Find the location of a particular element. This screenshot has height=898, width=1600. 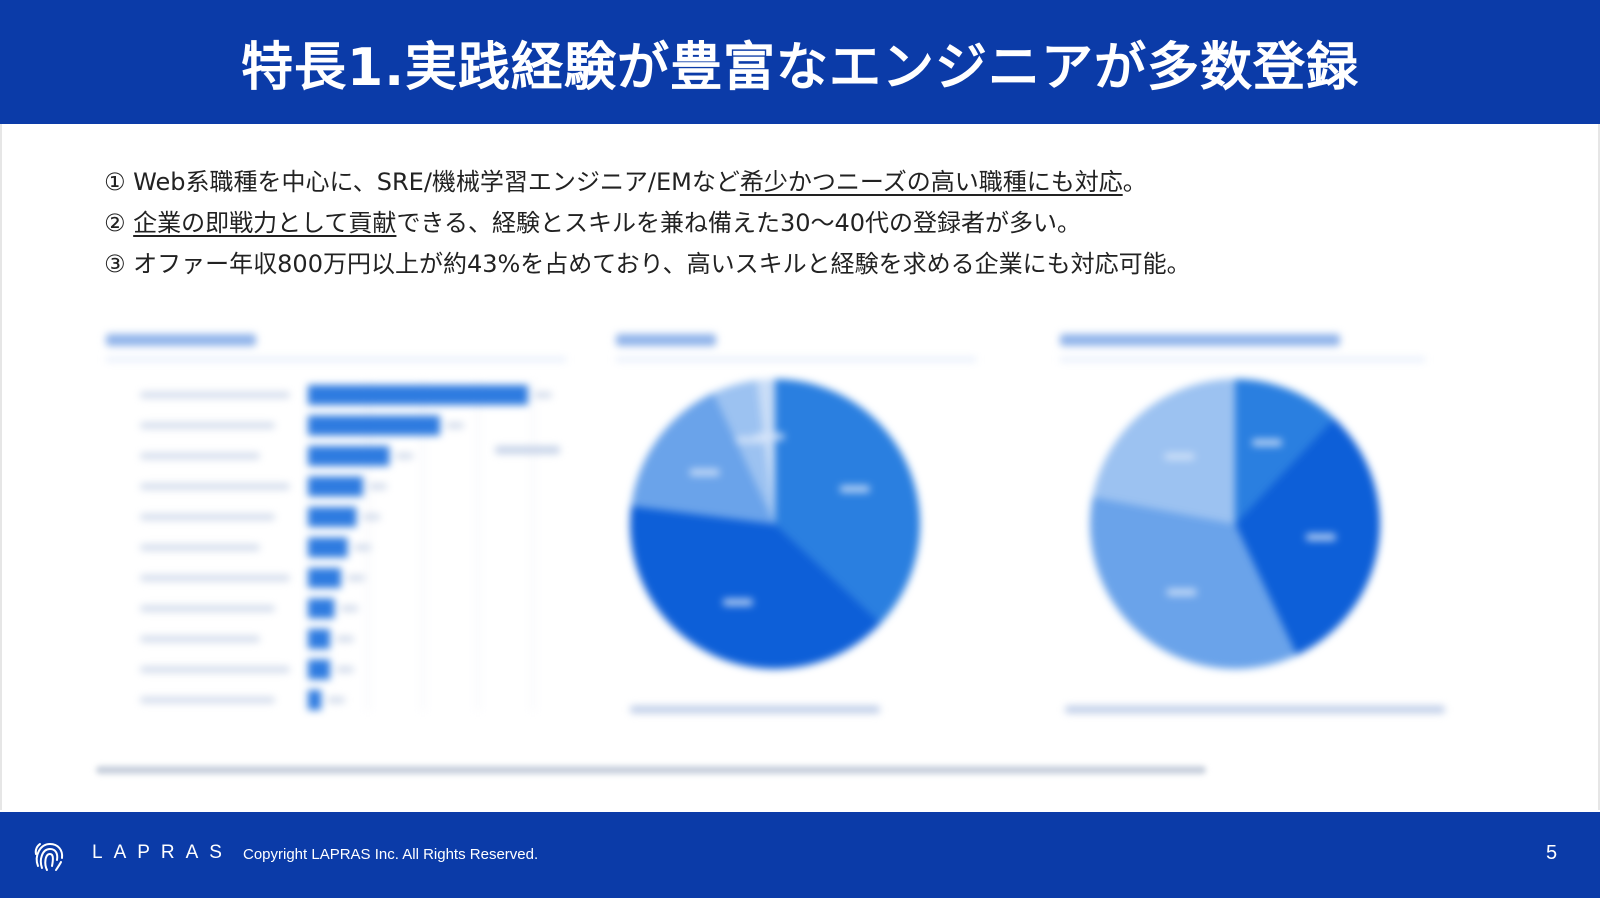

legend-blur is located at coordinates (527, 450).